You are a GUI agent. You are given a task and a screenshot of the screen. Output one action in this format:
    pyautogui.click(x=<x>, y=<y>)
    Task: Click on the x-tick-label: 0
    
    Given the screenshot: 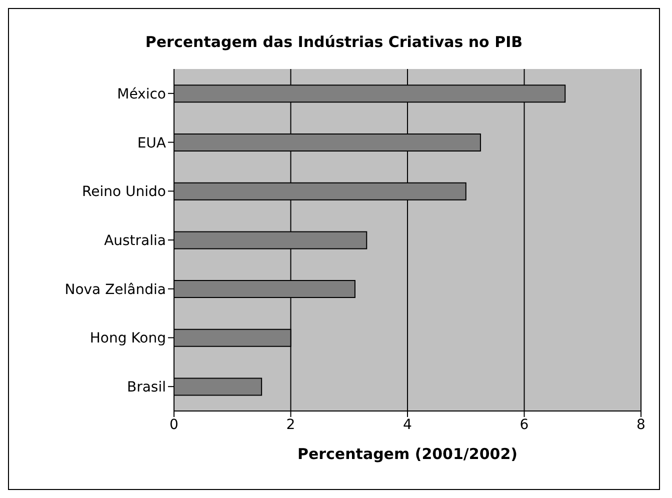 What is the action you would take?
    pyautogui.click(x=174, y=424)
    